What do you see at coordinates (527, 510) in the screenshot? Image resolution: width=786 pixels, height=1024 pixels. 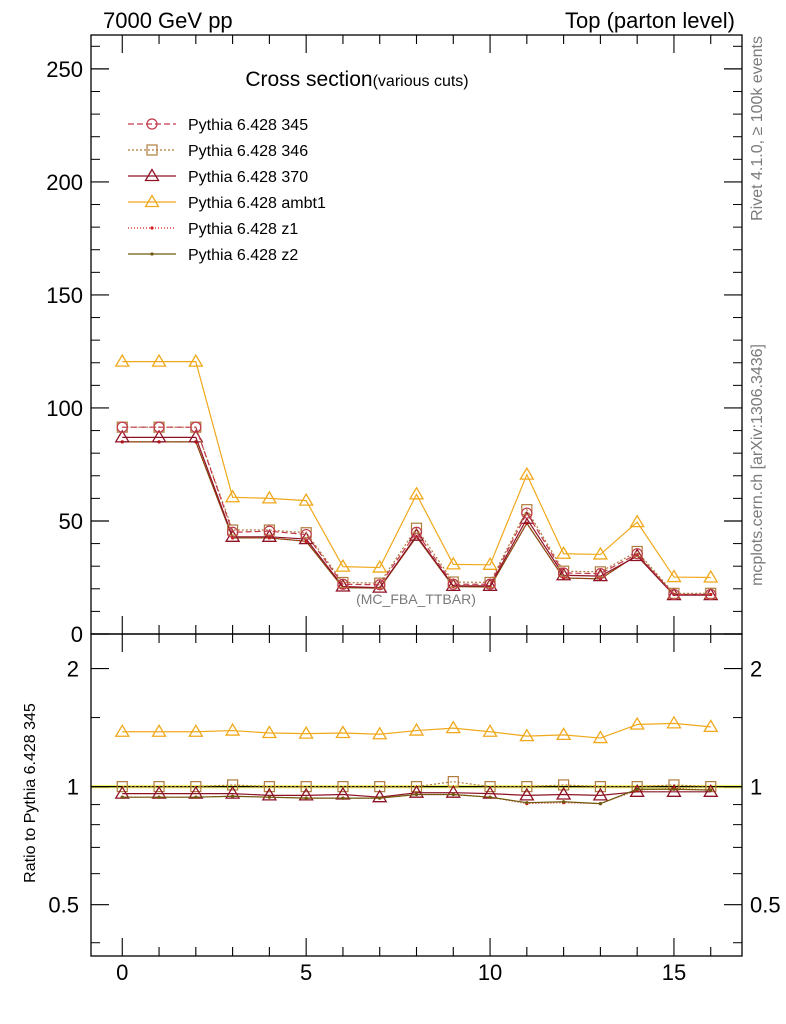 I see `series-346-point` at bounding box center [527, 510].